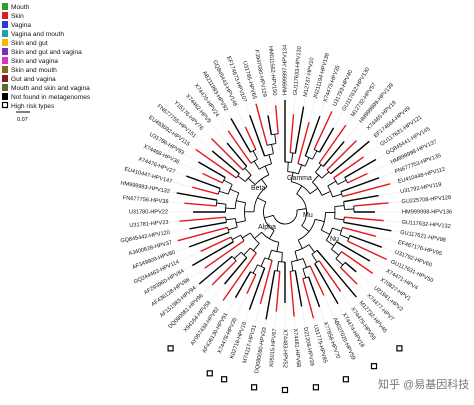 The height and width of the screenshot is (405, 474). What do you see at coordinates (46, 52) in the screenshot?
I see `legend-label: Skin and gut and vagina` at bounding box center [46, 52].